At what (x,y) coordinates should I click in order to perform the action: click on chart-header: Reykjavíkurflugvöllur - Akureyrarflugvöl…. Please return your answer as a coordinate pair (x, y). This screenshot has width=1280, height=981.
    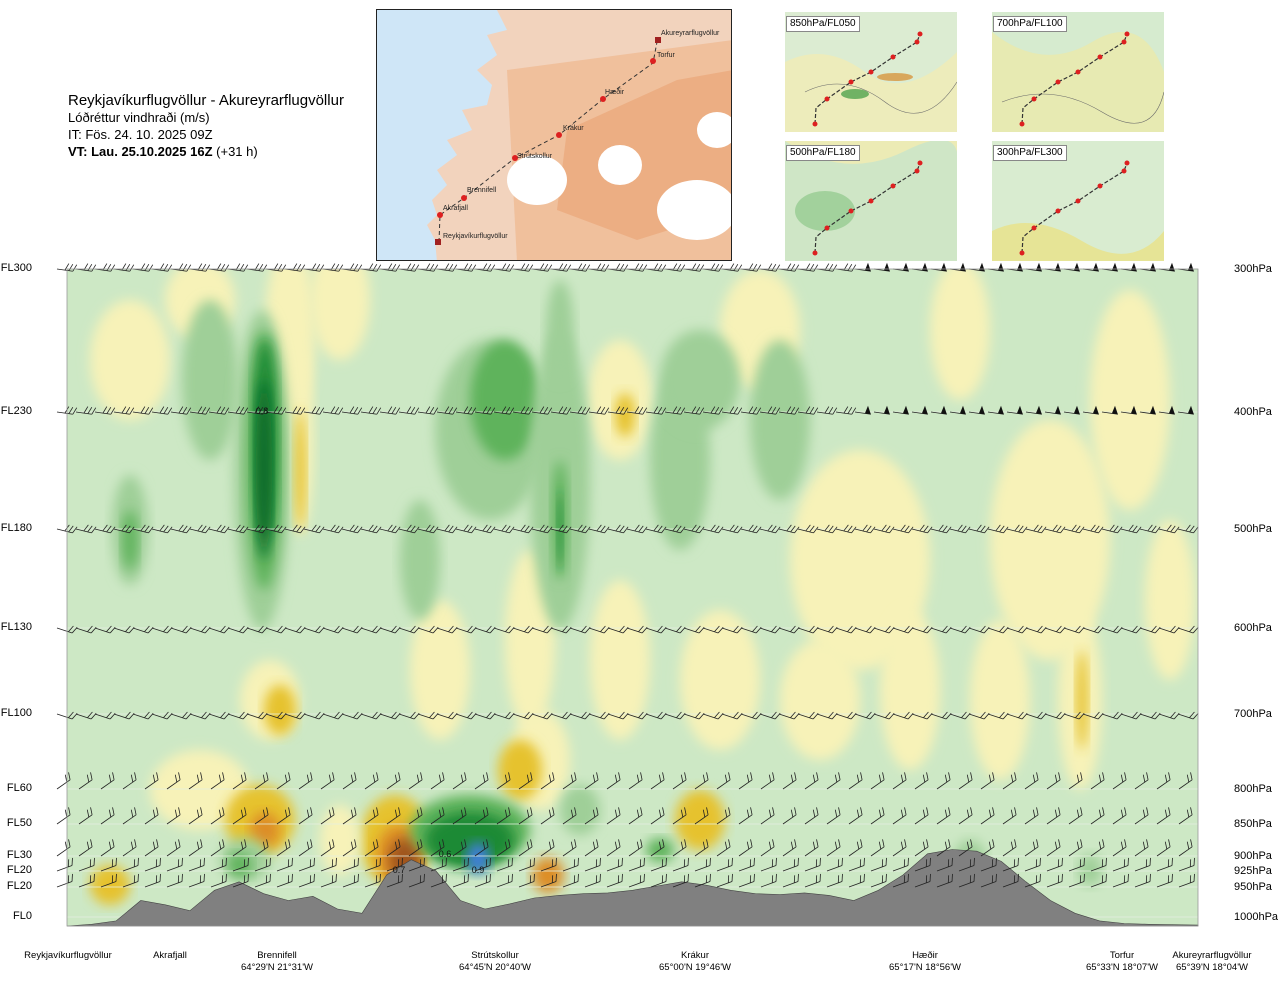
    Looking at the image, I should click on (223, 126).